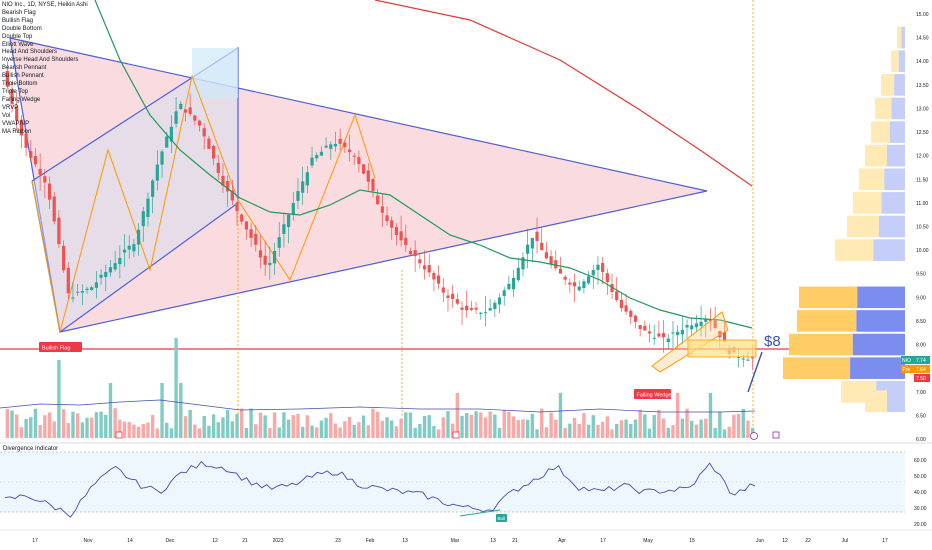  What do you see at coordinates (17, 131) in the screenshot?
I see `legend-item: MA Ribbon` at bounding box center [17, 131].